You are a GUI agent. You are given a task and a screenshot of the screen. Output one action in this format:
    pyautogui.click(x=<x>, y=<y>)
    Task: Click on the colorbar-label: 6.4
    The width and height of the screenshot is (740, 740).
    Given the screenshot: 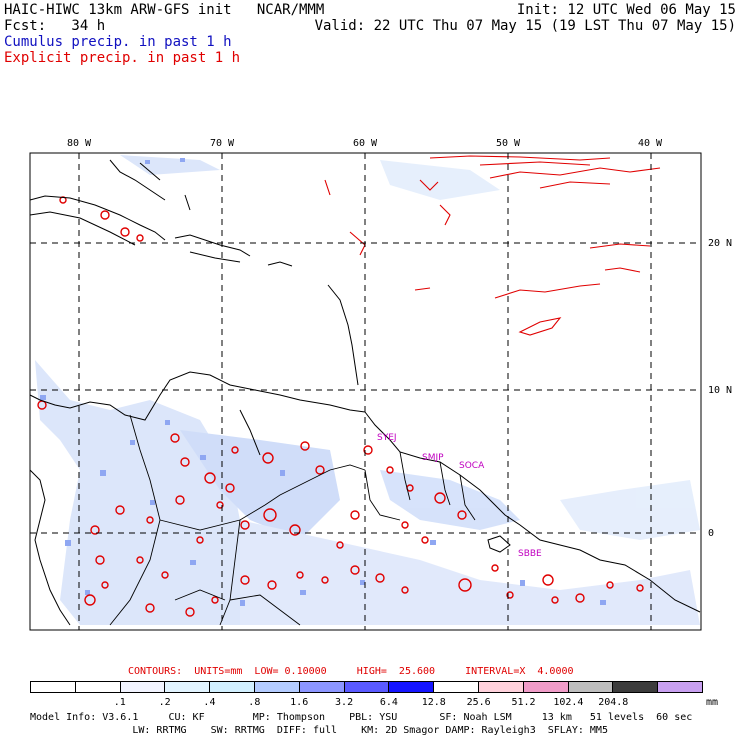 What is the action you would take?
    pyautogui.click(x=388, y=702)
    